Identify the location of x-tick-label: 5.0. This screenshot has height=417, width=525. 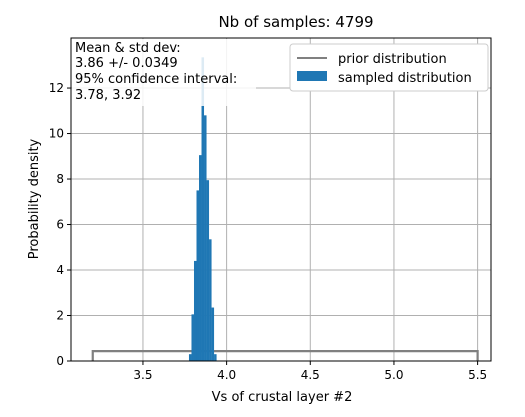
(393, 375).